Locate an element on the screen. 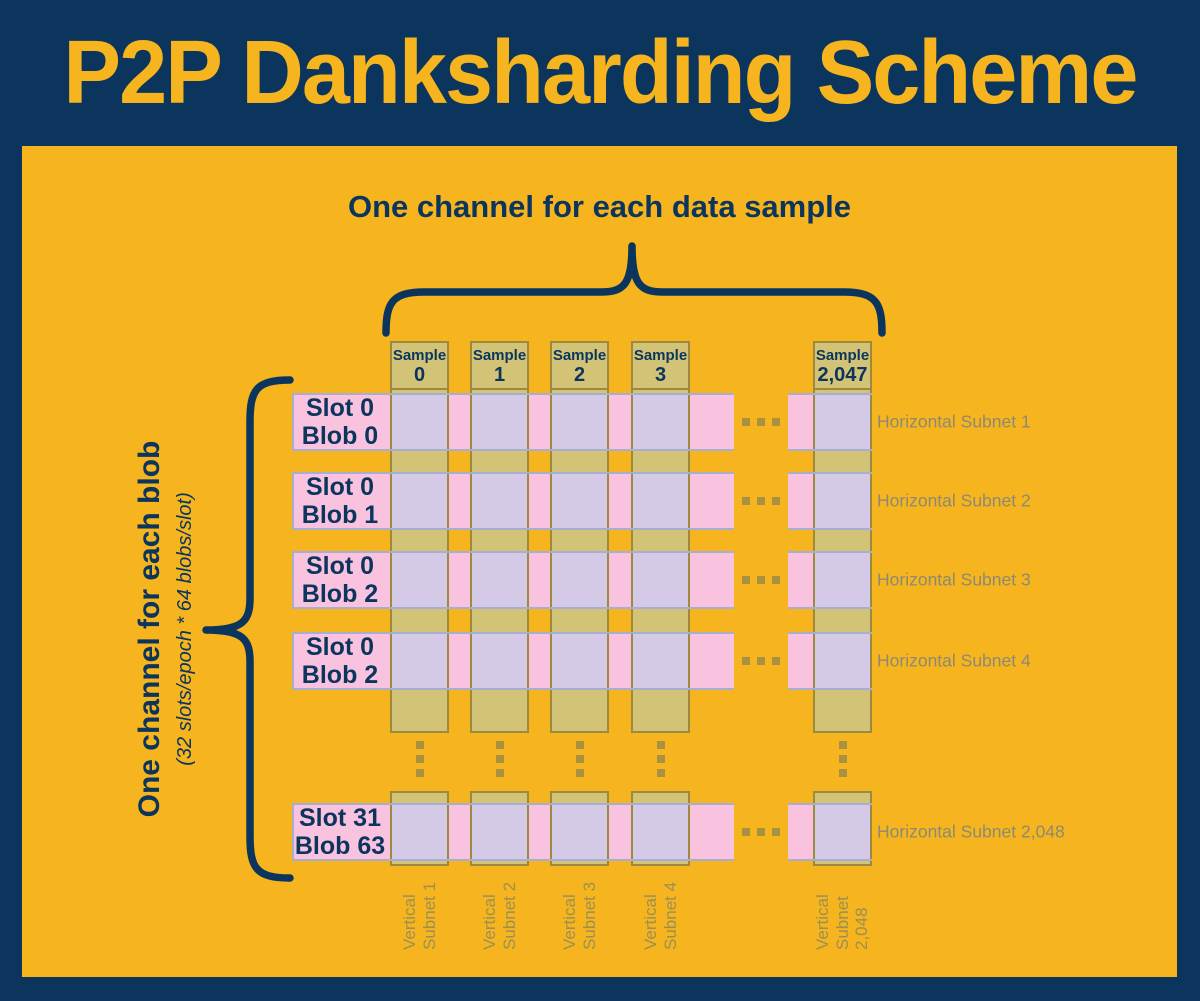 The height and width of the screenshot is (1001, 1200). vertical-subnet-label-line: 2,048 is located at coordinates (862, 928).